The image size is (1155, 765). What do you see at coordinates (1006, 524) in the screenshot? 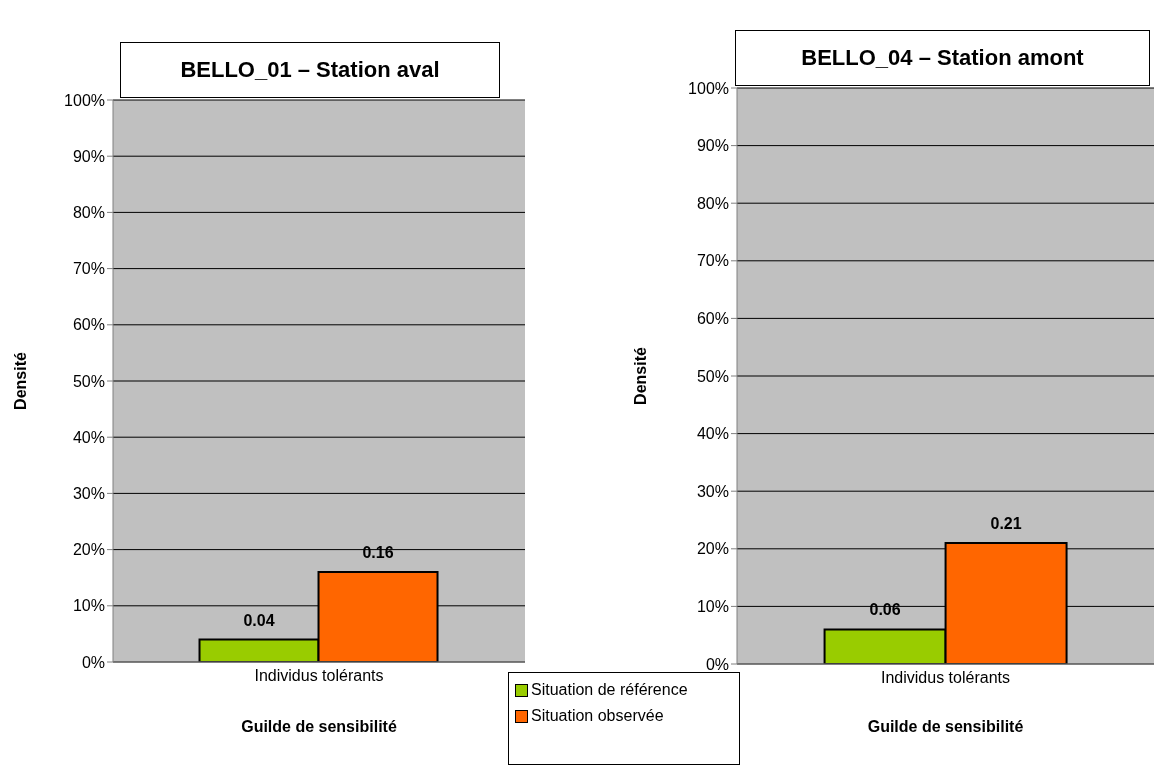
I see `data-label: 0.21` at bounding box center [1006, 524].